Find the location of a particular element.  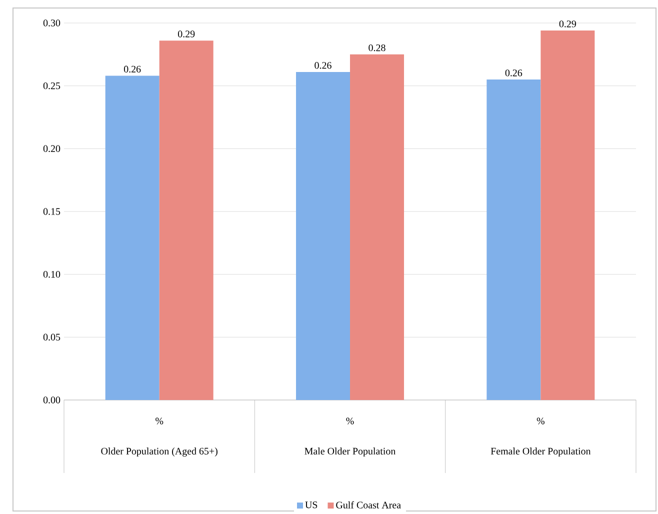

y-tick-label: 0.20 is located at coordinates (51, 148).